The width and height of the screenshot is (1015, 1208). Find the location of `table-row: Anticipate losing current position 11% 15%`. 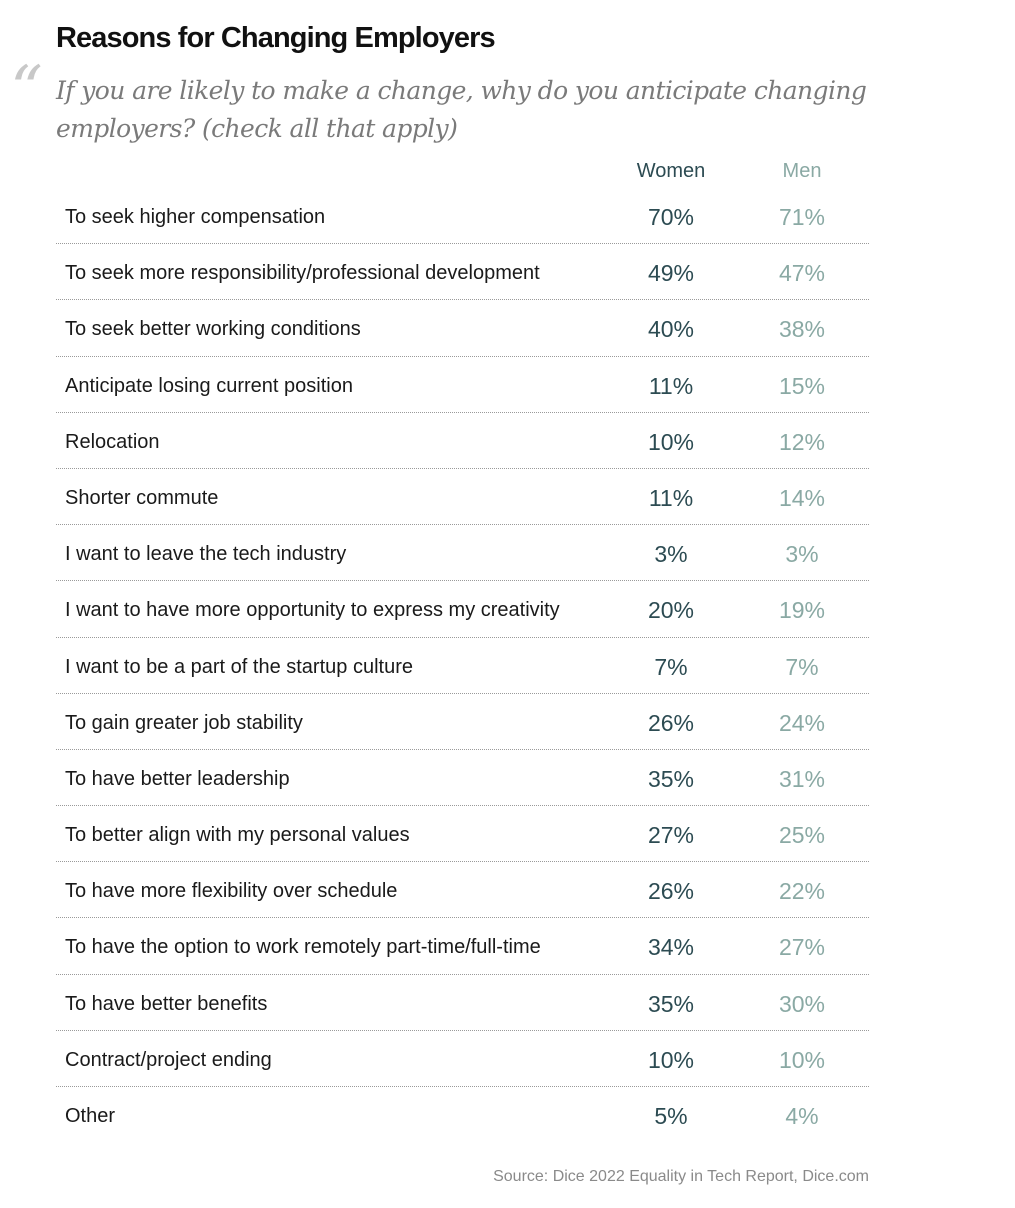

table-row: Anticipate losing current position 11% 15% is located at coordinates (462, 385).